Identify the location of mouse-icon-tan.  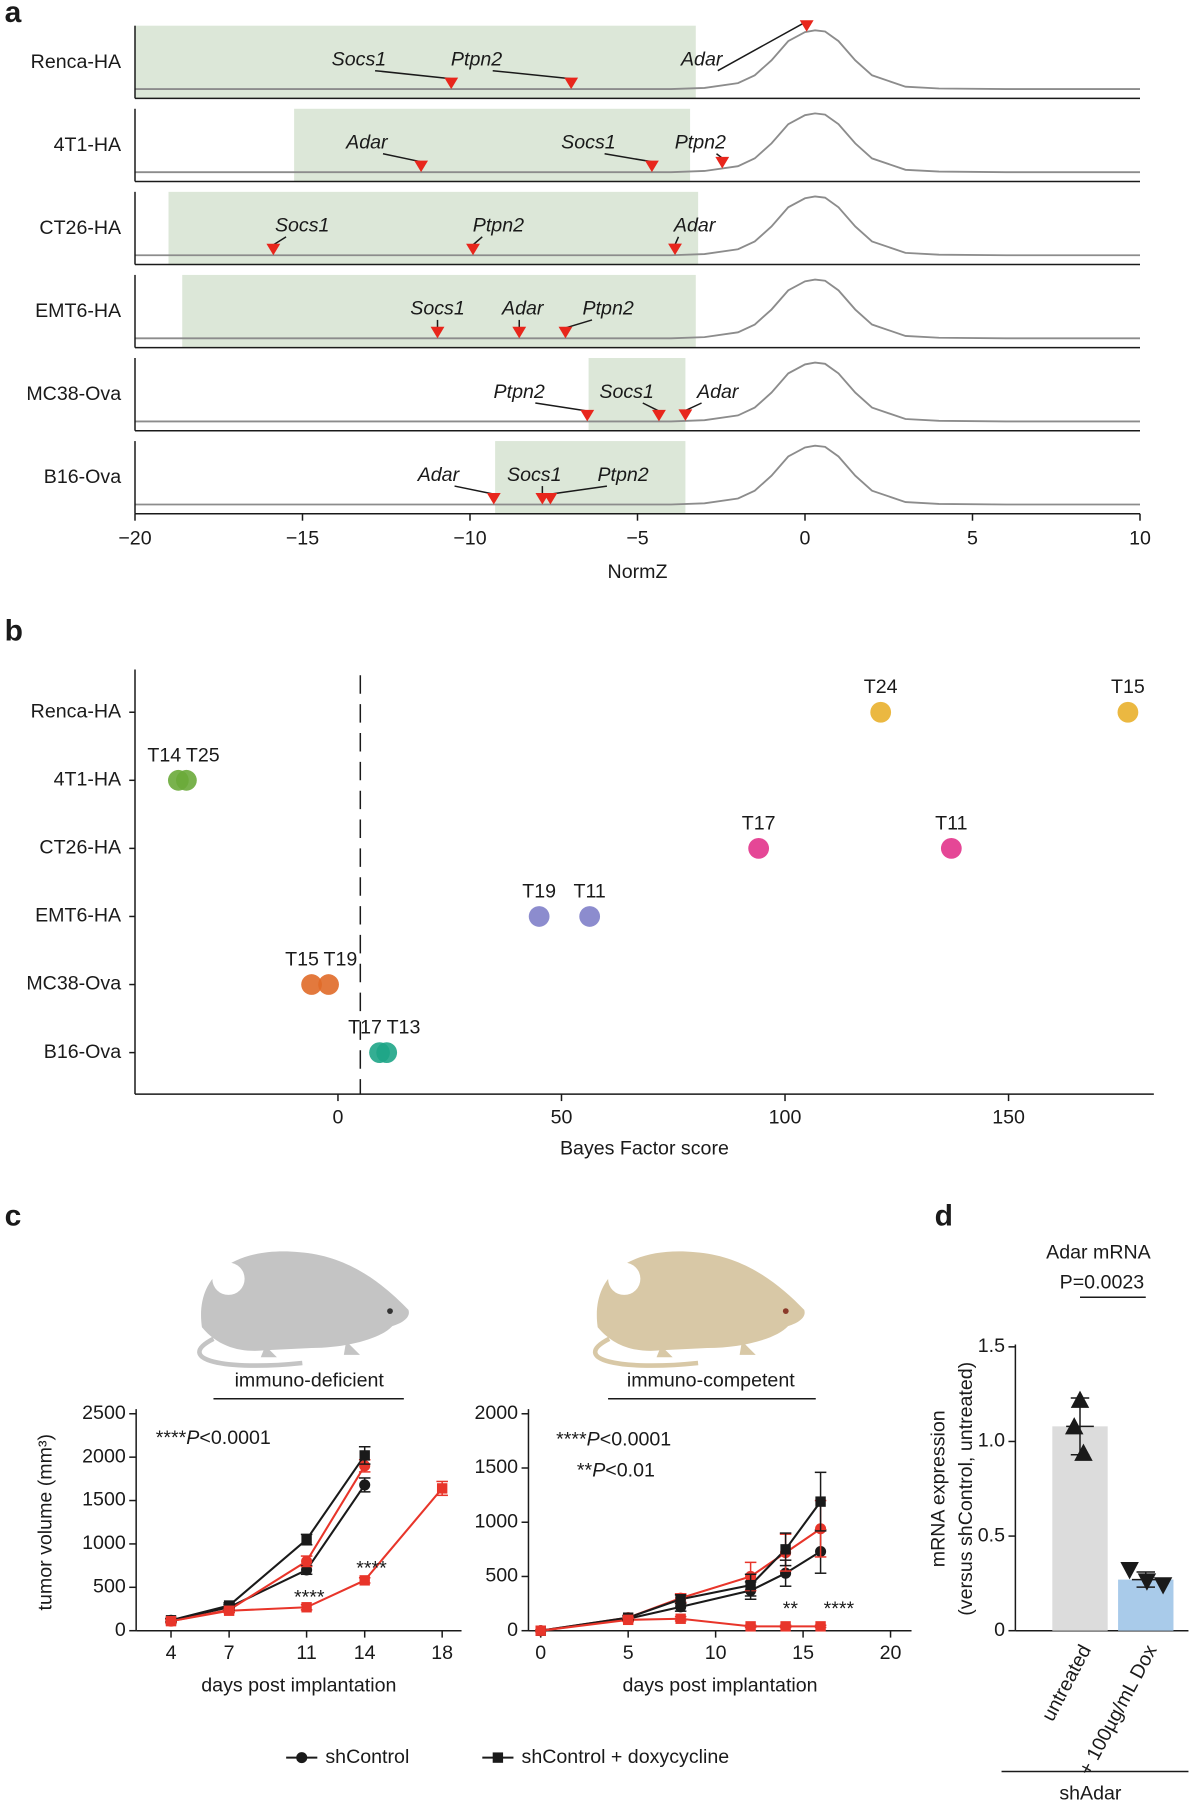
(699, 1309).